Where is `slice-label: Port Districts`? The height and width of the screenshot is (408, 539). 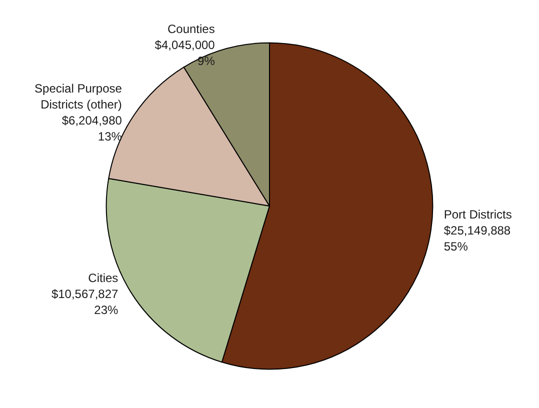 slice-label: Port Districts is located at coordinates (478, 215).